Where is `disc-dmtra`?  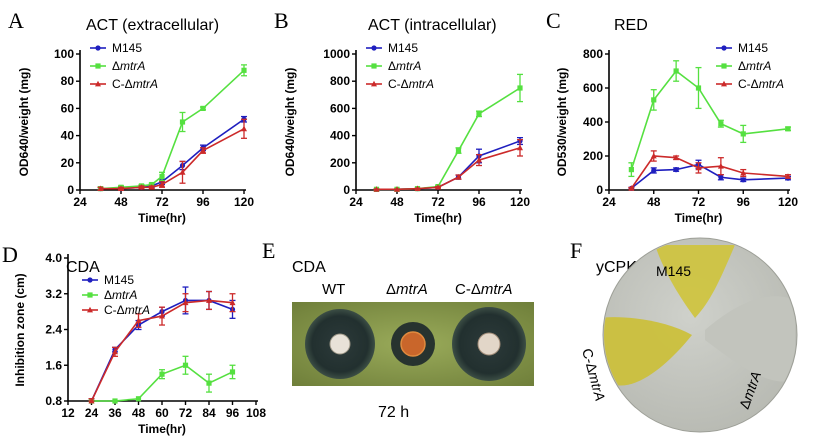 disc-dmtra is located at coordinates (413, 344).